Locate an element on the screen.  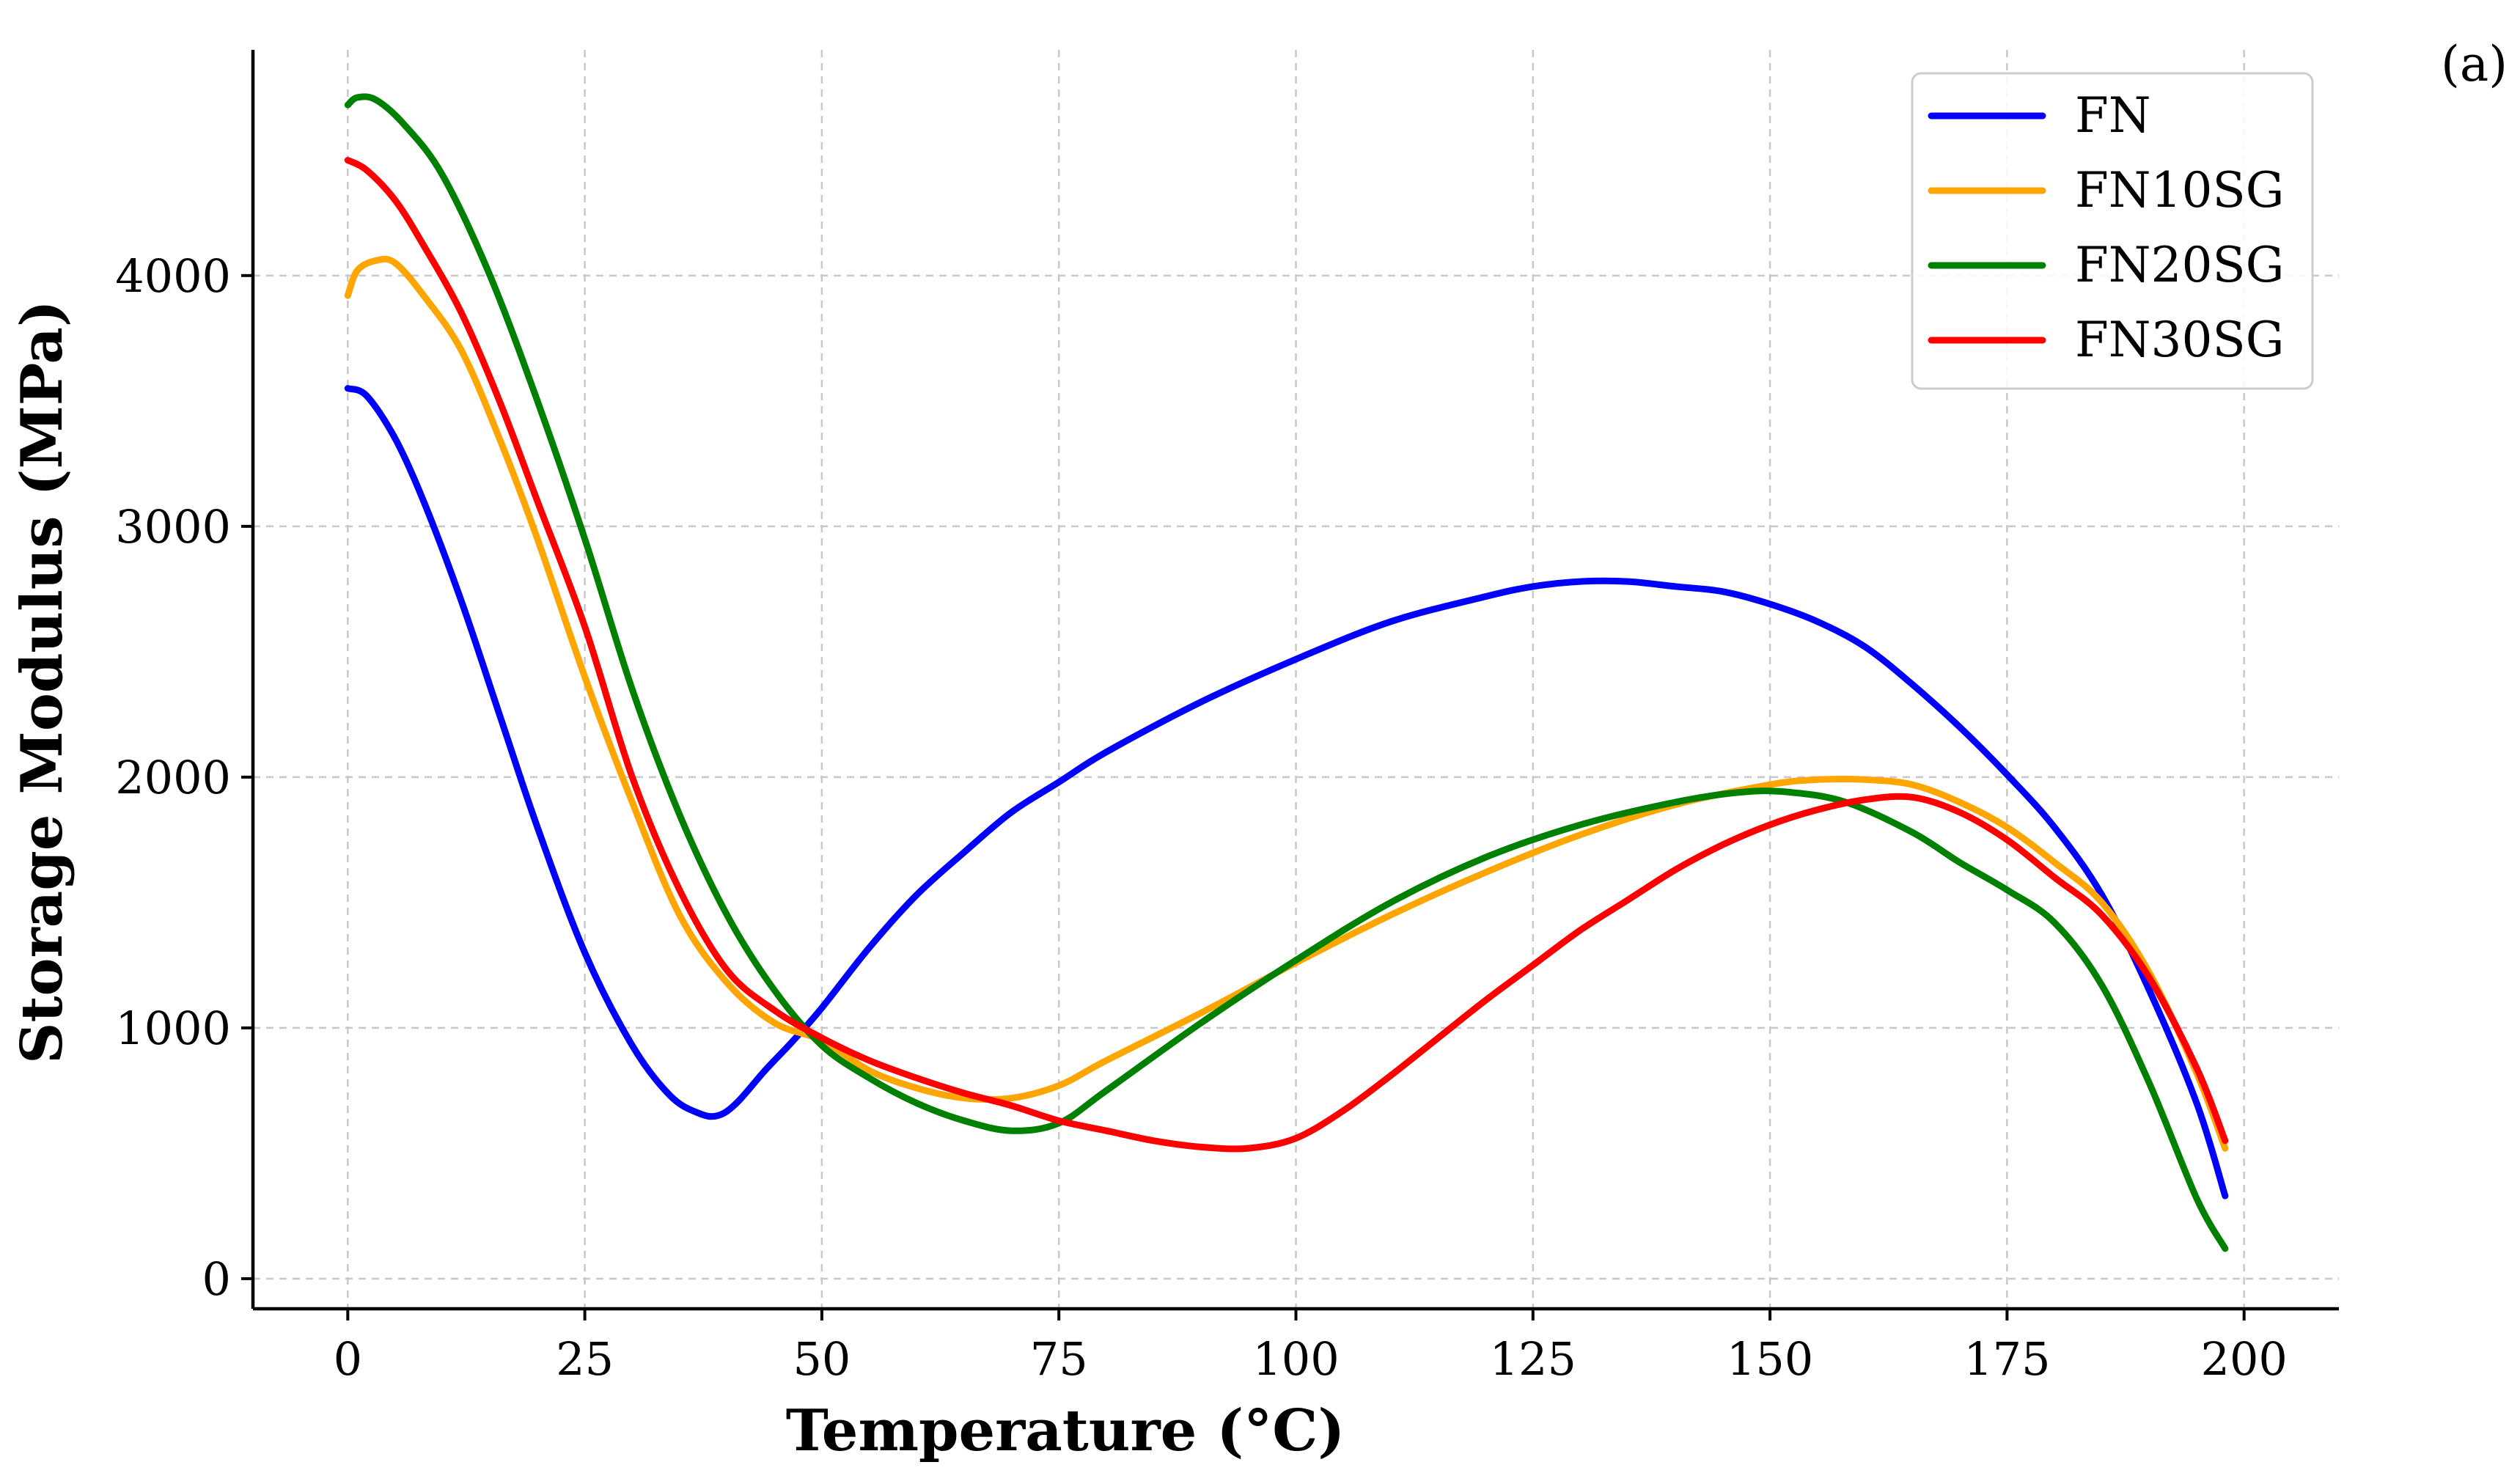
x-tick-label: 200 is located at coordinates (2244, 1359).